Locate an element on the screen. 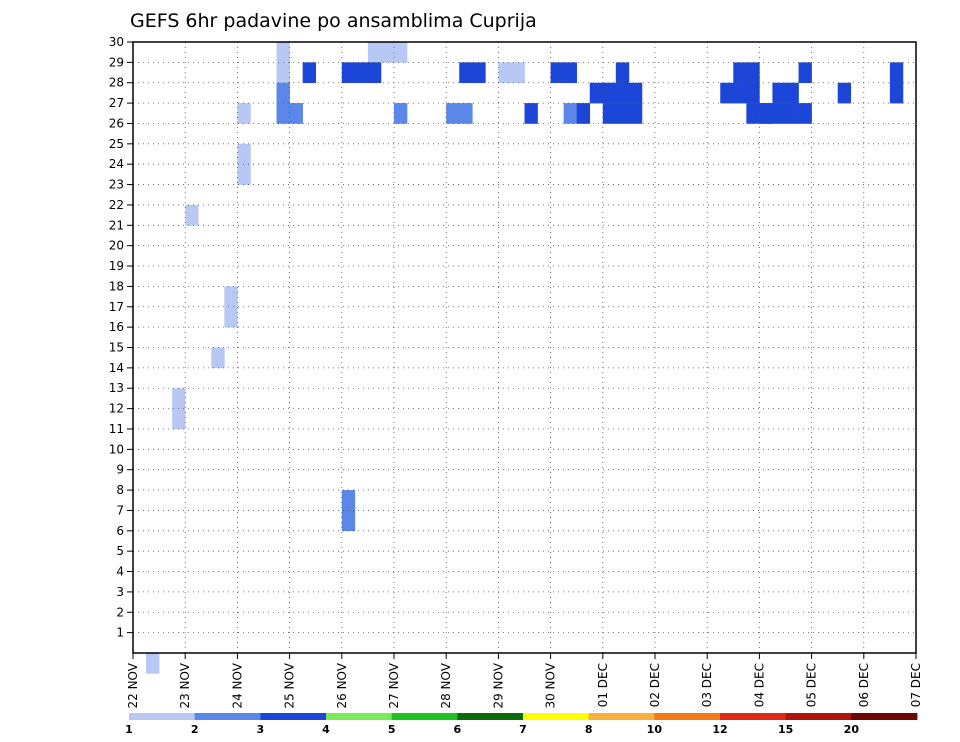 This screenshot has height=742, width=960. x-tick-label-3: 25 NOV is located at coordinates (290, 685).